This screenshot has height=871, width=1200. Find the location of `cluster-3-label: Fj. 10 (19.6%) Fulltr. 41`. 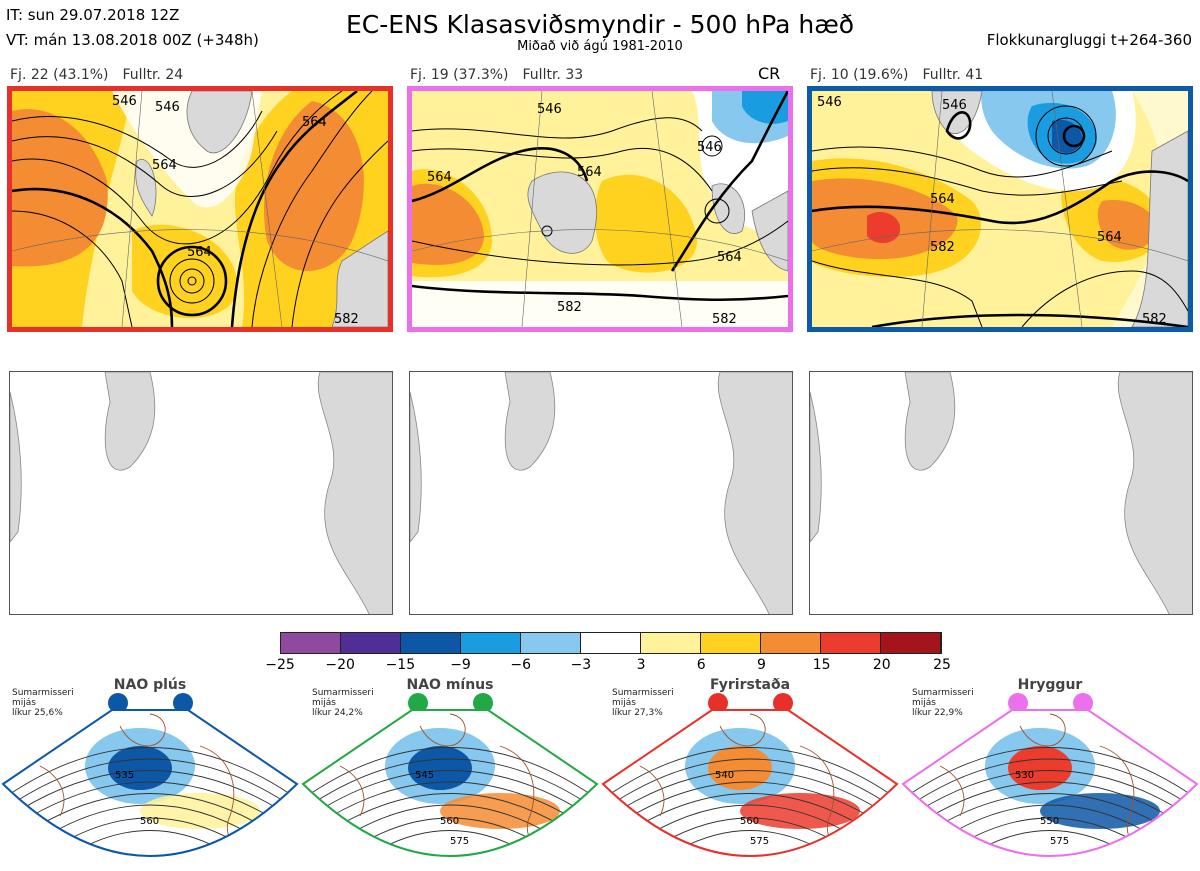

cluster-3-label: Fj. 10 (19.6%) Fulltr. 41 is located at coordinates (903, 75).